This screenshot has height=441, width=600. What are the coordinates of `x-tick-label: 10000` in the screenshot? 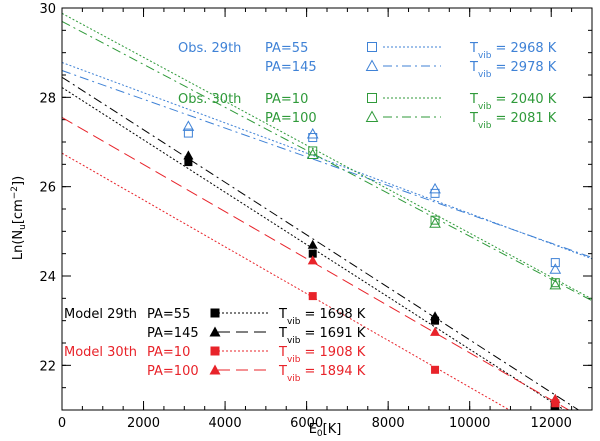 It's located at (469, 423).